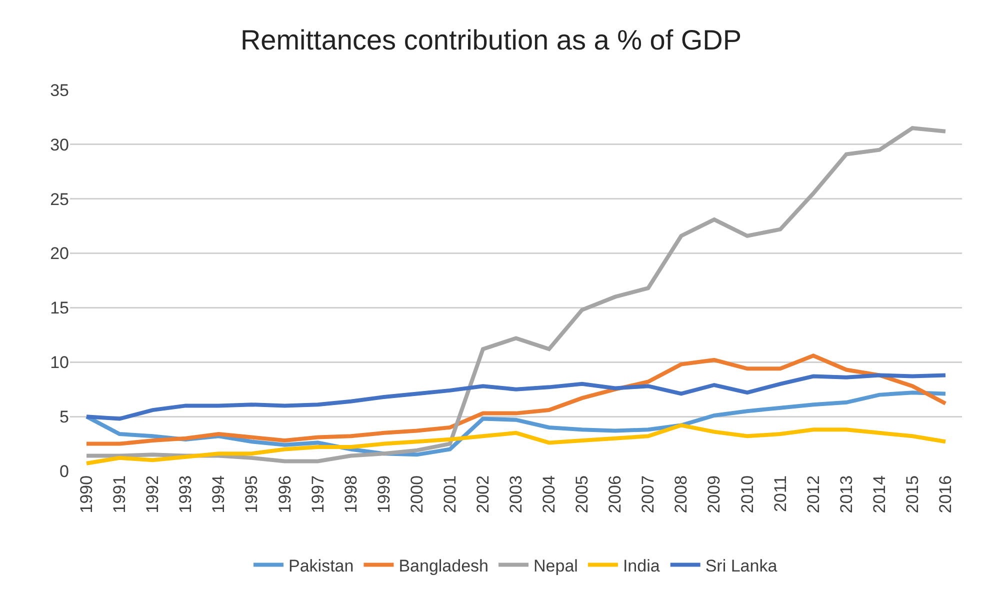 The height and width of the screenshot is (595, 982). Describe the element at coordinates (482, 494) in the screenshot. I see `x-tick-label: 2002` at that location.